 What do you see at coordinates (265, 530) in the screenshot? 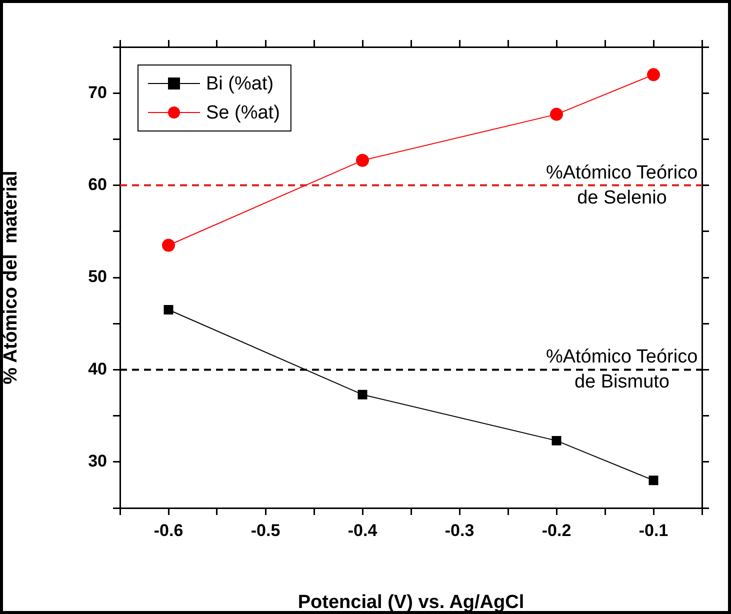
I see `x-tick-label: -0.5` at bounding box center [265, 530].